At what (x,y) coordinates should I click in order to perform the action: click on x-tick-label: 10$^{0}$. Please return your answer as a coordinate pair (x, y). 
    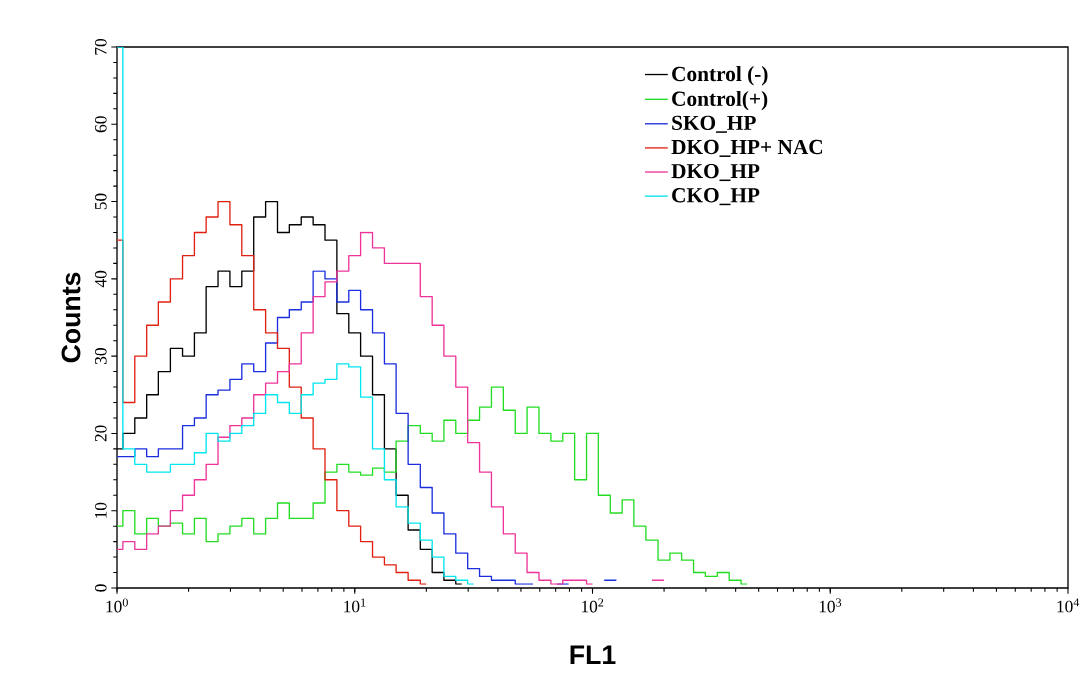
    Looking at the image, I should click on (117, 605).